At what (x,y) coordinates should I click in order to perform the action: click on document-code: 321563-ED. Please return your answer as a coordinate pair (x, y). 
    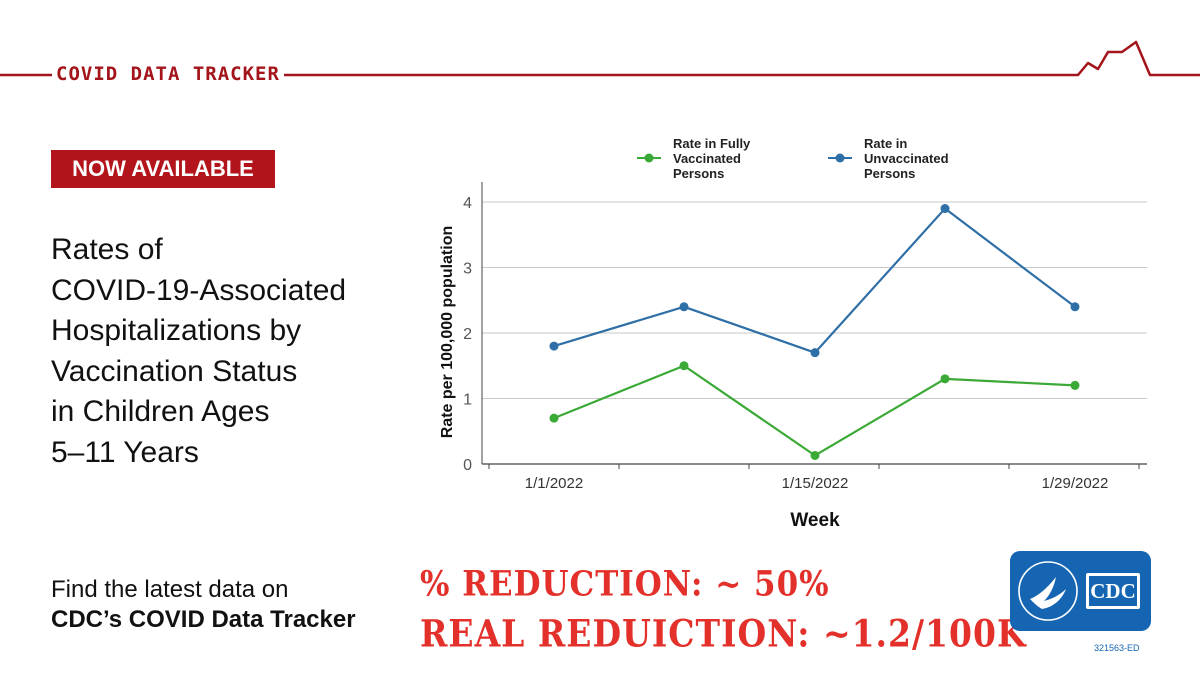
    Looking at the image, I should click on (1117, 648).